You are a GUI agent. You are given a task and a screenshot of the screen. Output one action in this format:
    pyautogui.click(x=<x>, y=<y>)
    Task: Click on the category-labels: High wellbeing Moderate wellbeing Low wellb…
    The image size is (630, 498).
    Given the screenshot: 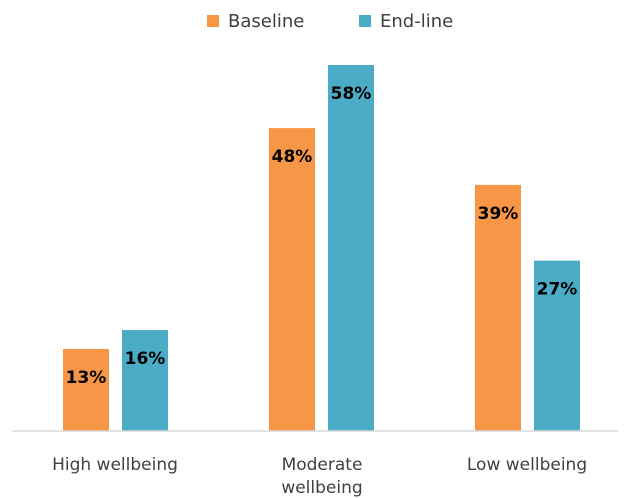 What is the action you would take?
    pyautogui.click(x=319, y=476)
    